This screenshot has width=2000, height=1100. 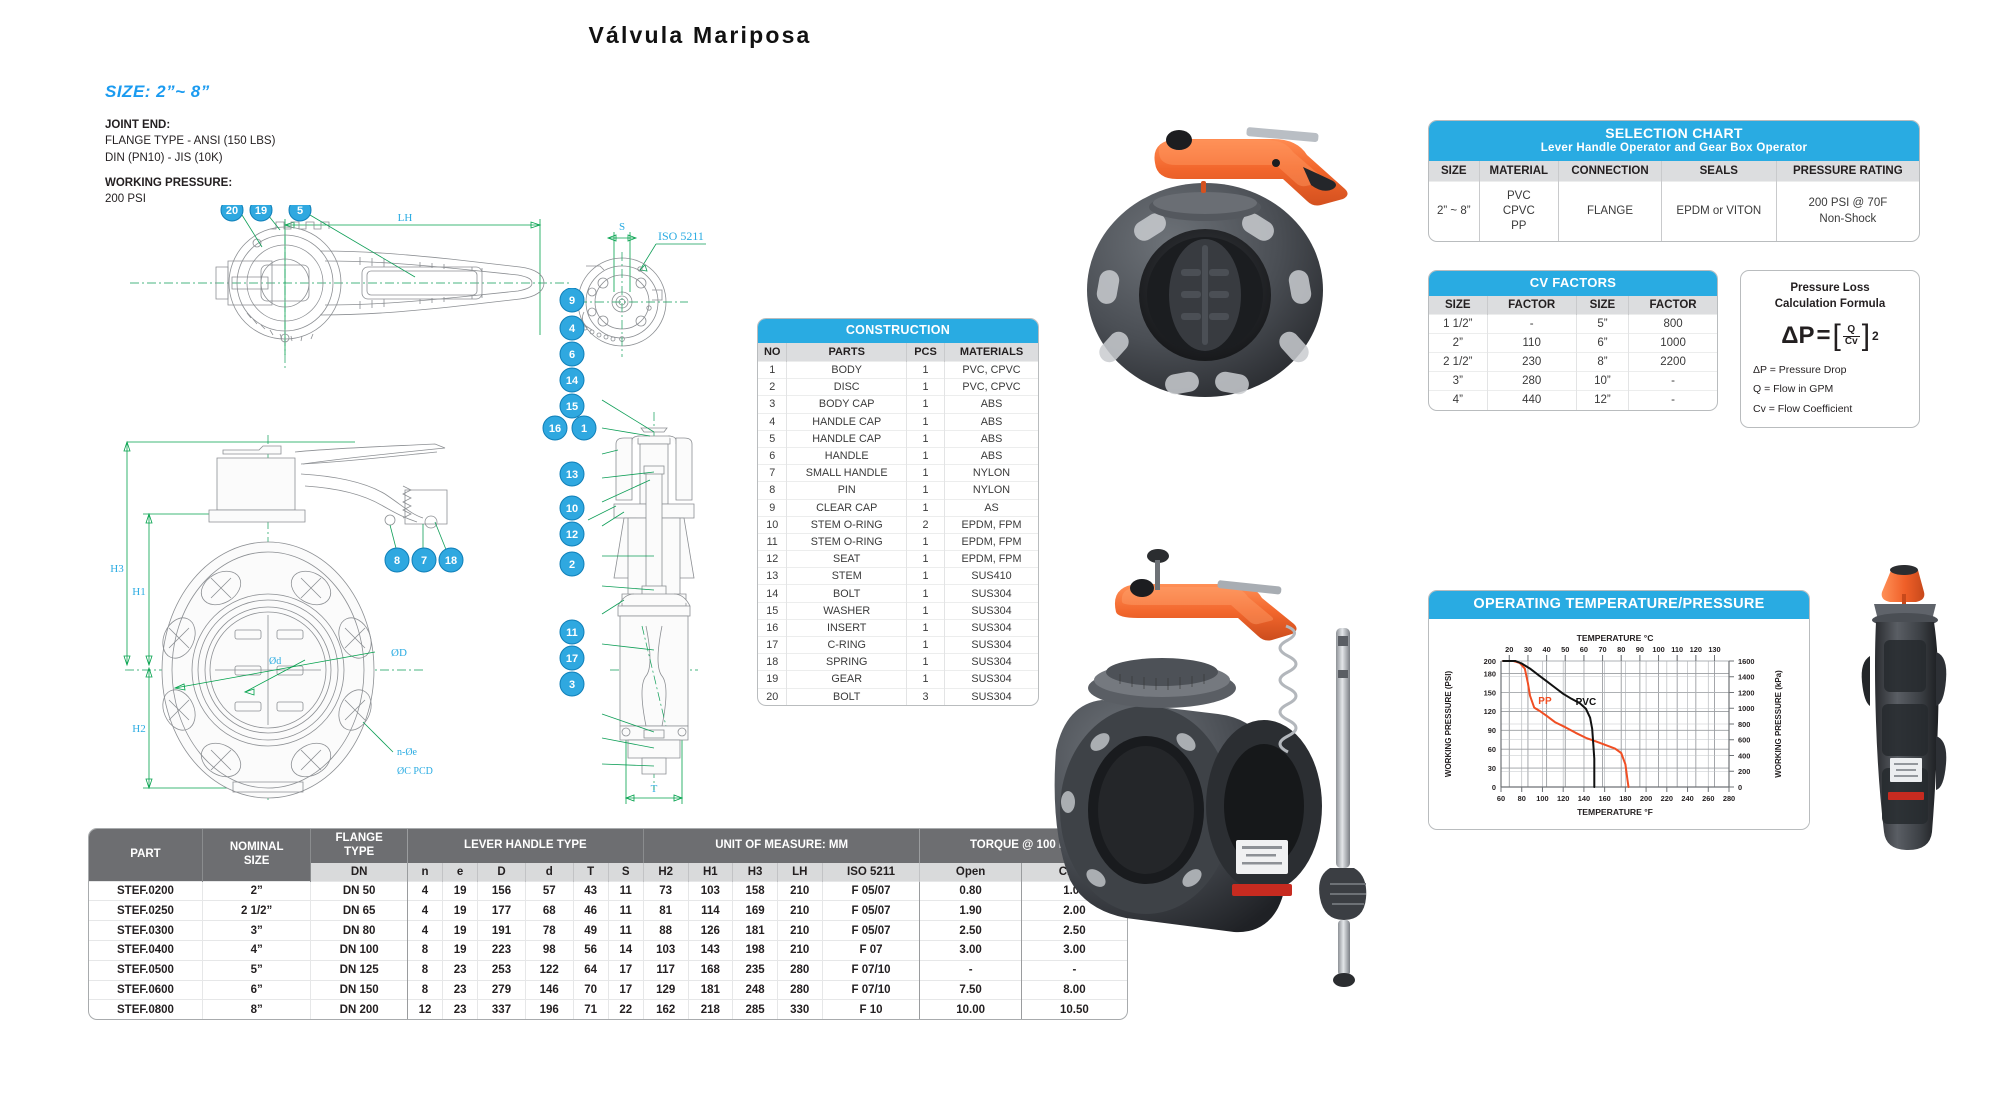 I want to click on chart-xtick-top-label: 130, so click(x=1714, y=649).